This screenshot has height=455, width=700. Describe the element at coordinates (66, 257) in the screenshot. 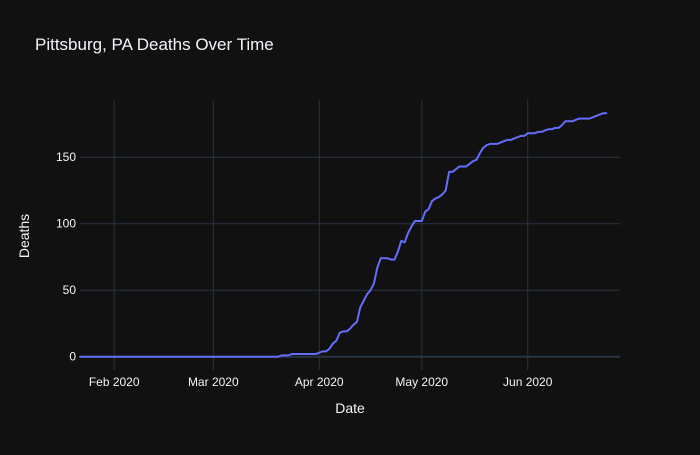

I see `y-tick-labels: 0 50 100 150` at that location.